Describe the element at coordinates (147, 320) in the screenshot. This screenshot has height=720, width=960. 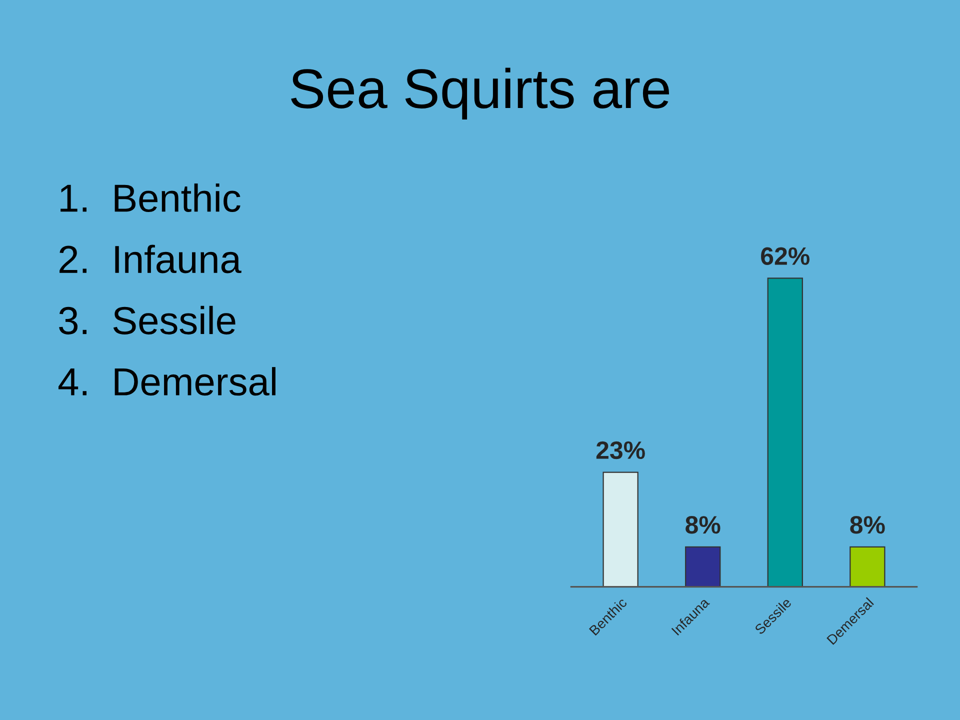
I see `text: 3. Sessile` at that location.